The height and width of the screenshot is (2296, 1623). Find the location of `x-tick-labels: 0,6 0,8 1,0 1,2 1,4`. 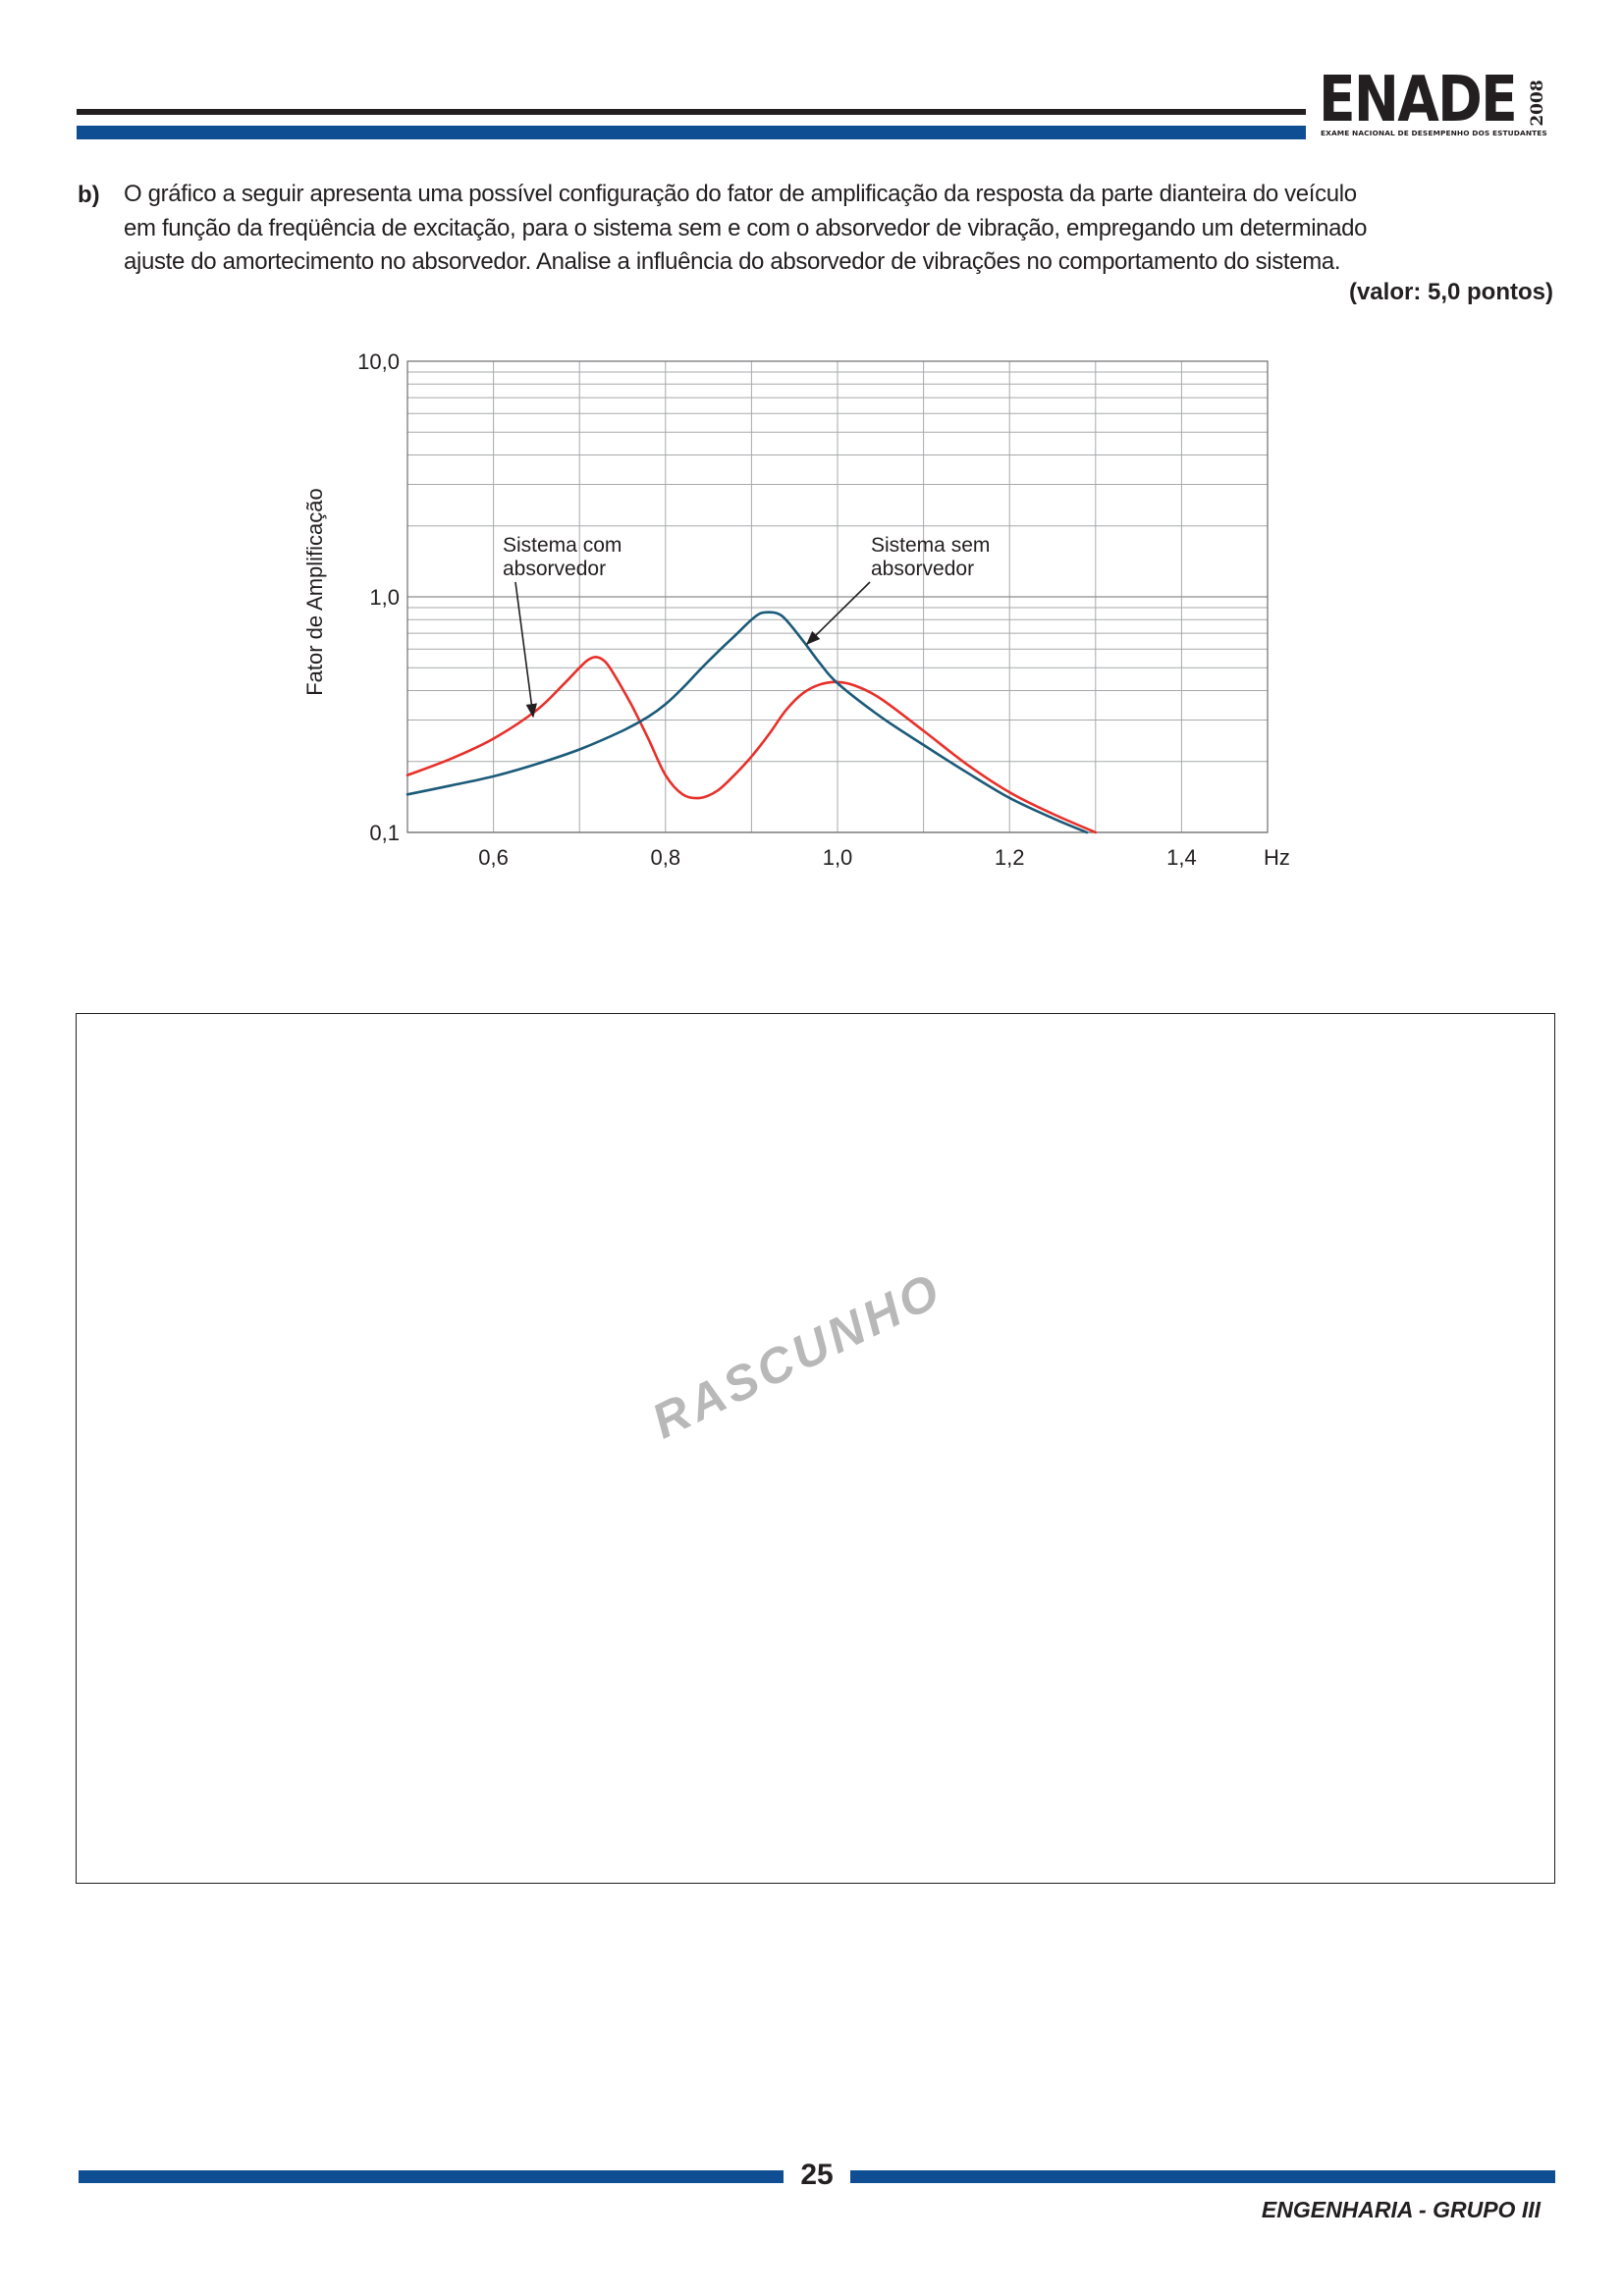

x-tick-labels: 0,6 0,8 1,0 1,2 1,4 is located at coordinates (837, 858).